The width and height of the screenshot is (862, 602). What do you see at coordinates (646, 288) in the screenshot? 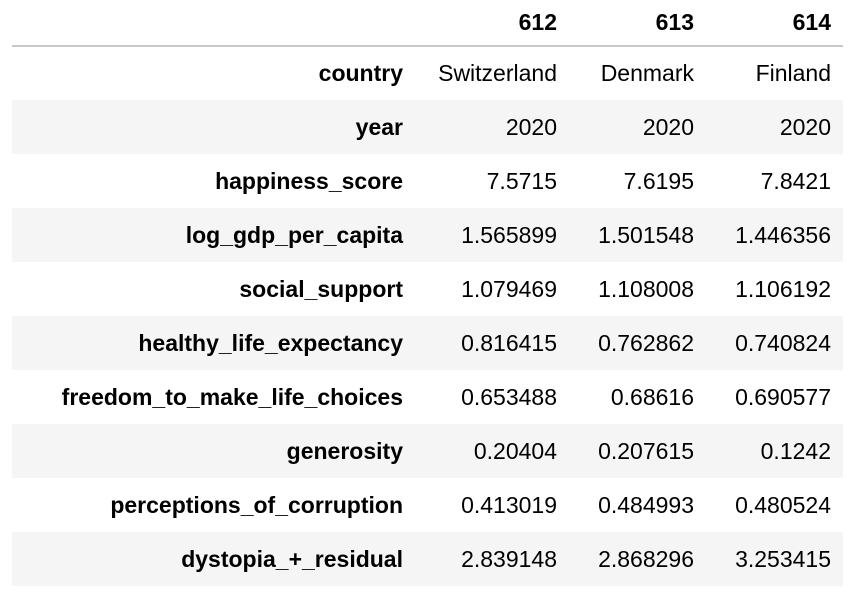
I see `table-cell: 1.108008` at bounding box center [646, 288].